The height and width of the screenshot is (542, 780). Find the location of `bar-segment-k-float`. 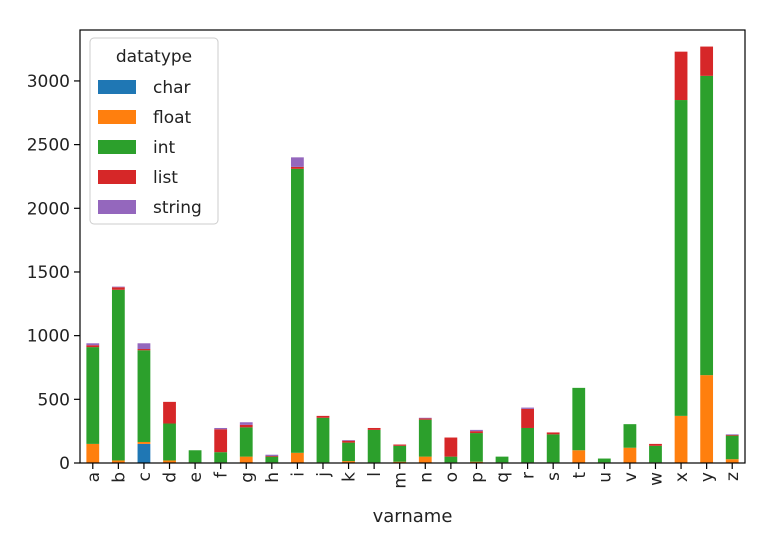

bar-segment-k-float is located at coordinates (348, 462).